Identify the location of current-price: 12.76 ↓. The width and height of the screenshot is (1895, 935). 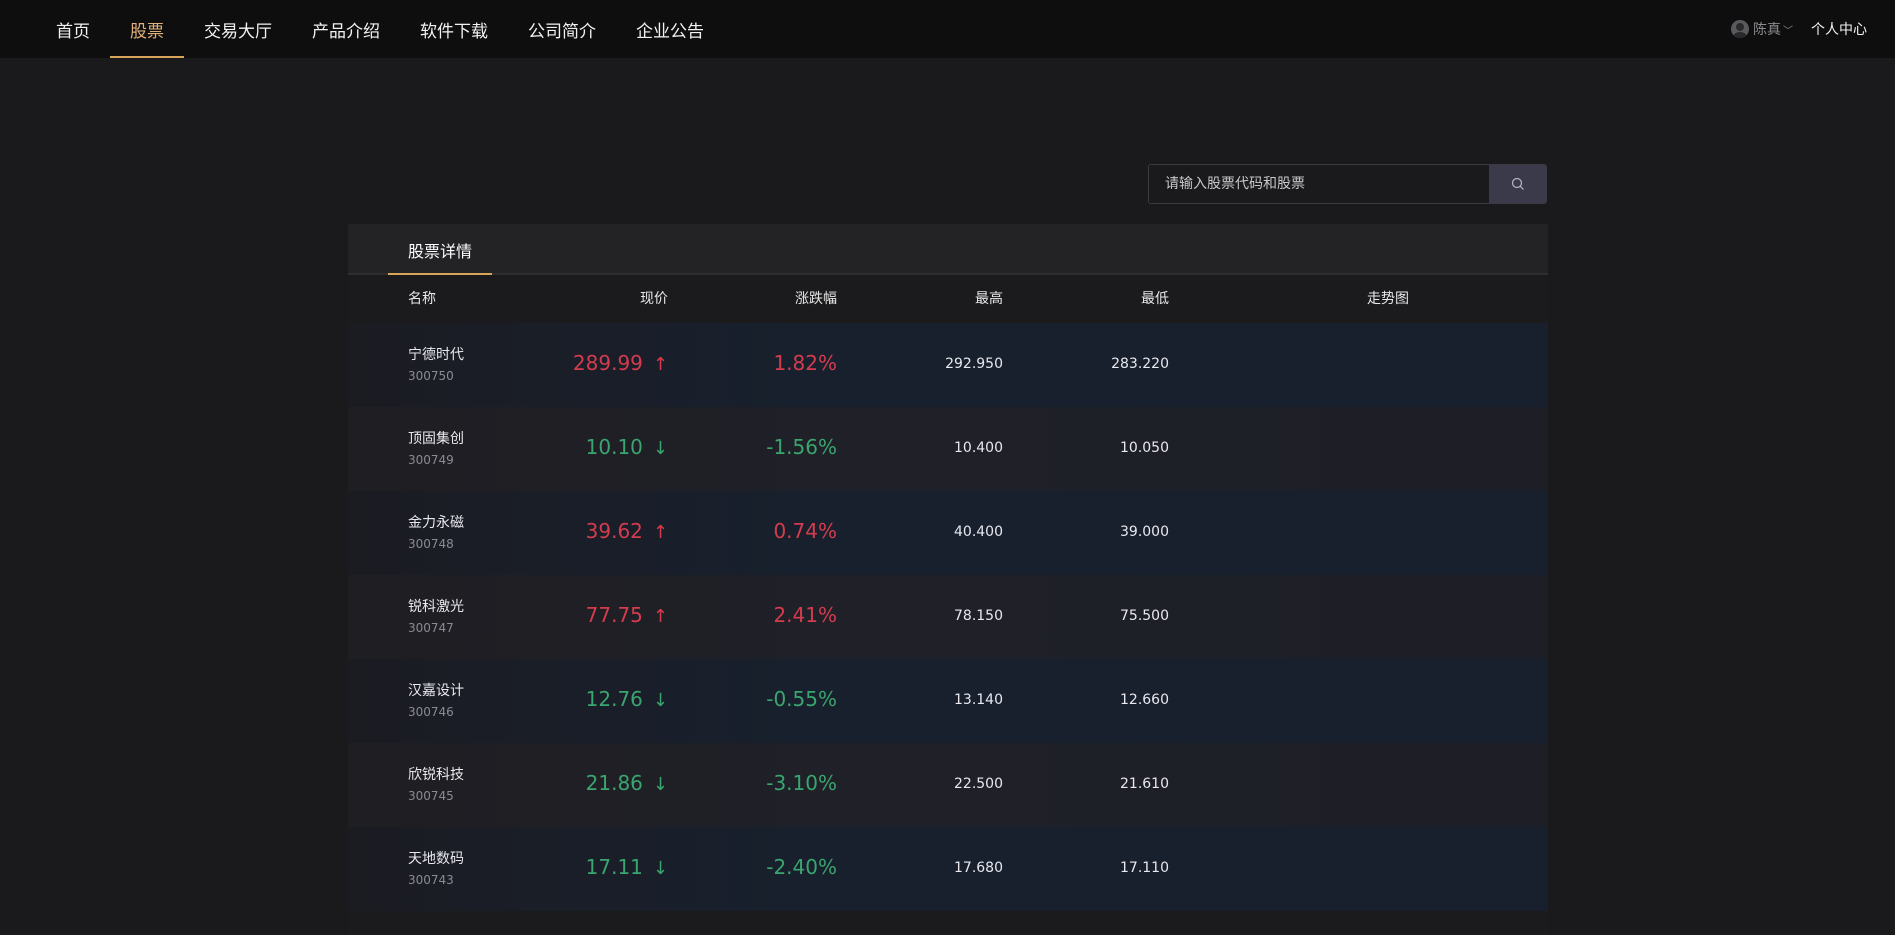
(627, 699).